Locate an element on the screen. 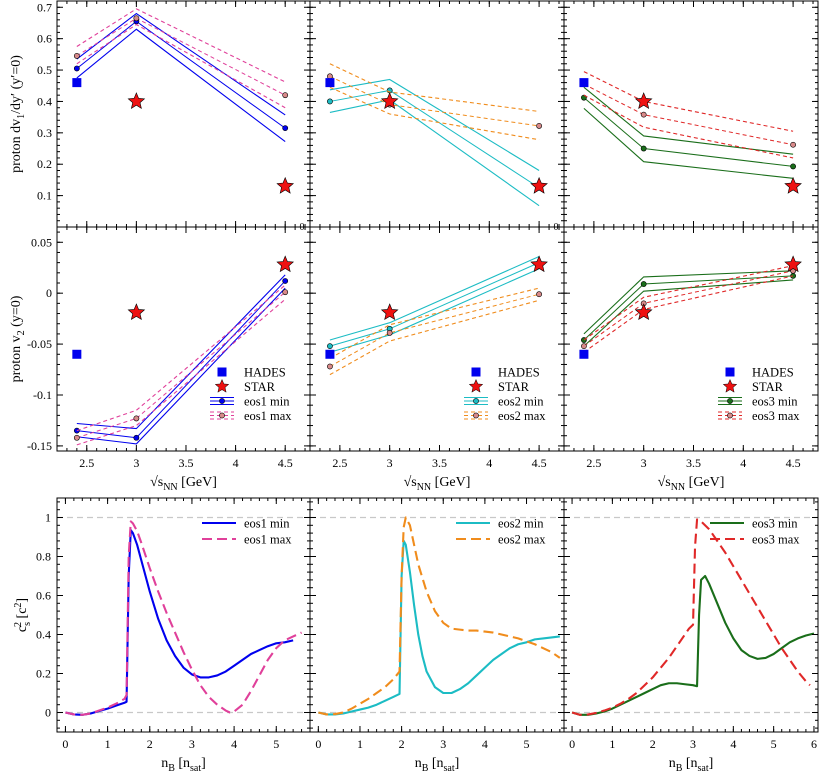 This screenshot has width=830, height=773. x-axis-label: nB [nsat] is located at coordinates (437, 764).